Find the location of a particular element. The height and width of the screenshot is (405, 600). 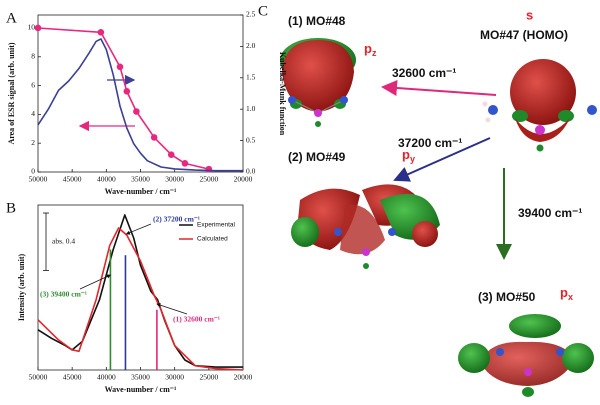

y-tick-label: 8 is located at coordinates (33, 55).